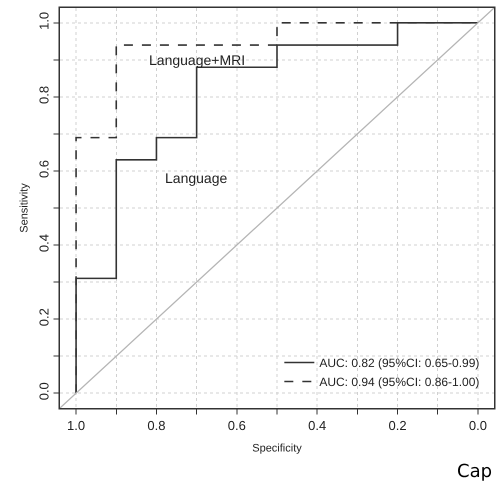  I want to click on x-tick-label: 1.0, so click(76, 426).